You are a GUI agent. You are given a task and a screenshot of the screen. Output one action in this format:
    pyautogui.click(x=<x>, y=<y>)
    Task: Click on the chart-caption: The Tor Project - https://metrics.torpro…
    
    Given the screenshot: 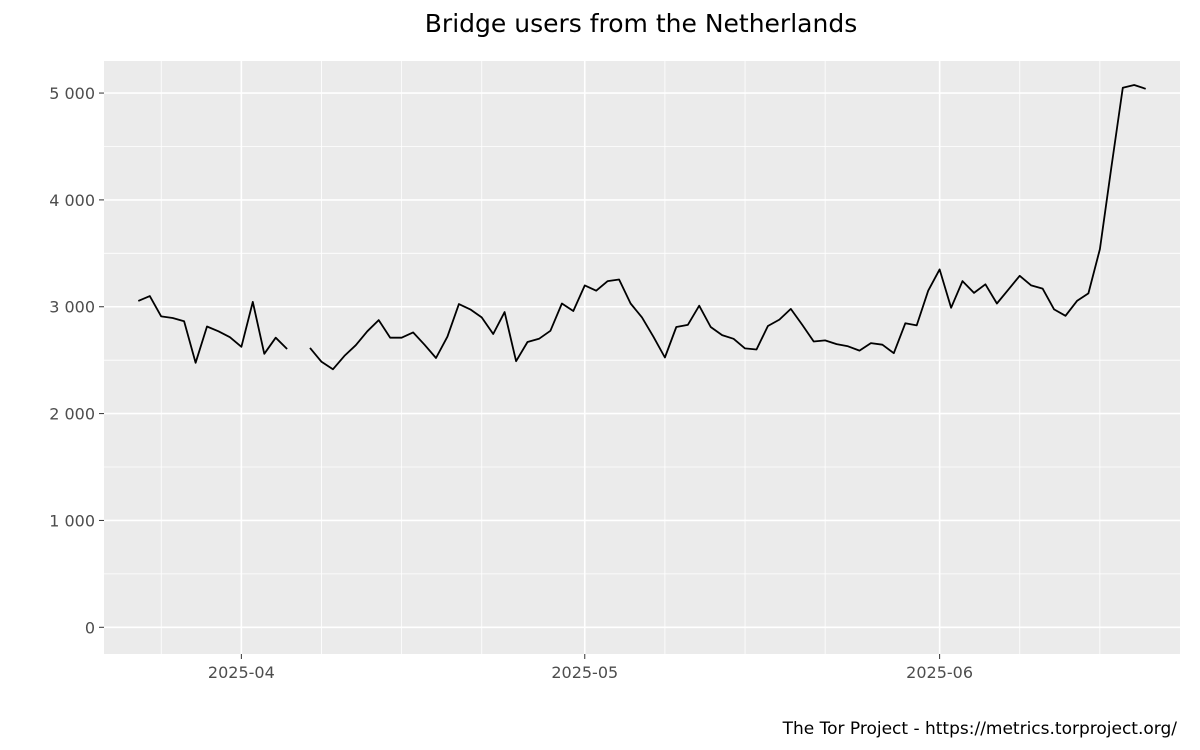 What is the action you would take?
    pyautogui.click(x=980, y=729)
    